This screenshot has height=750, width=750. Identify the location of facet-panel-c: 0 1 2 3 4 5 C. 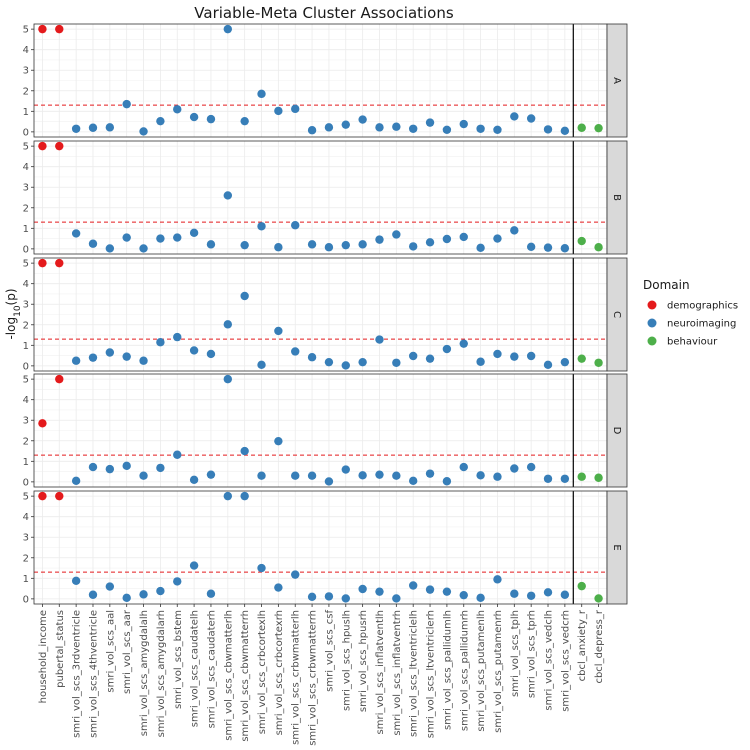
(325, 314).